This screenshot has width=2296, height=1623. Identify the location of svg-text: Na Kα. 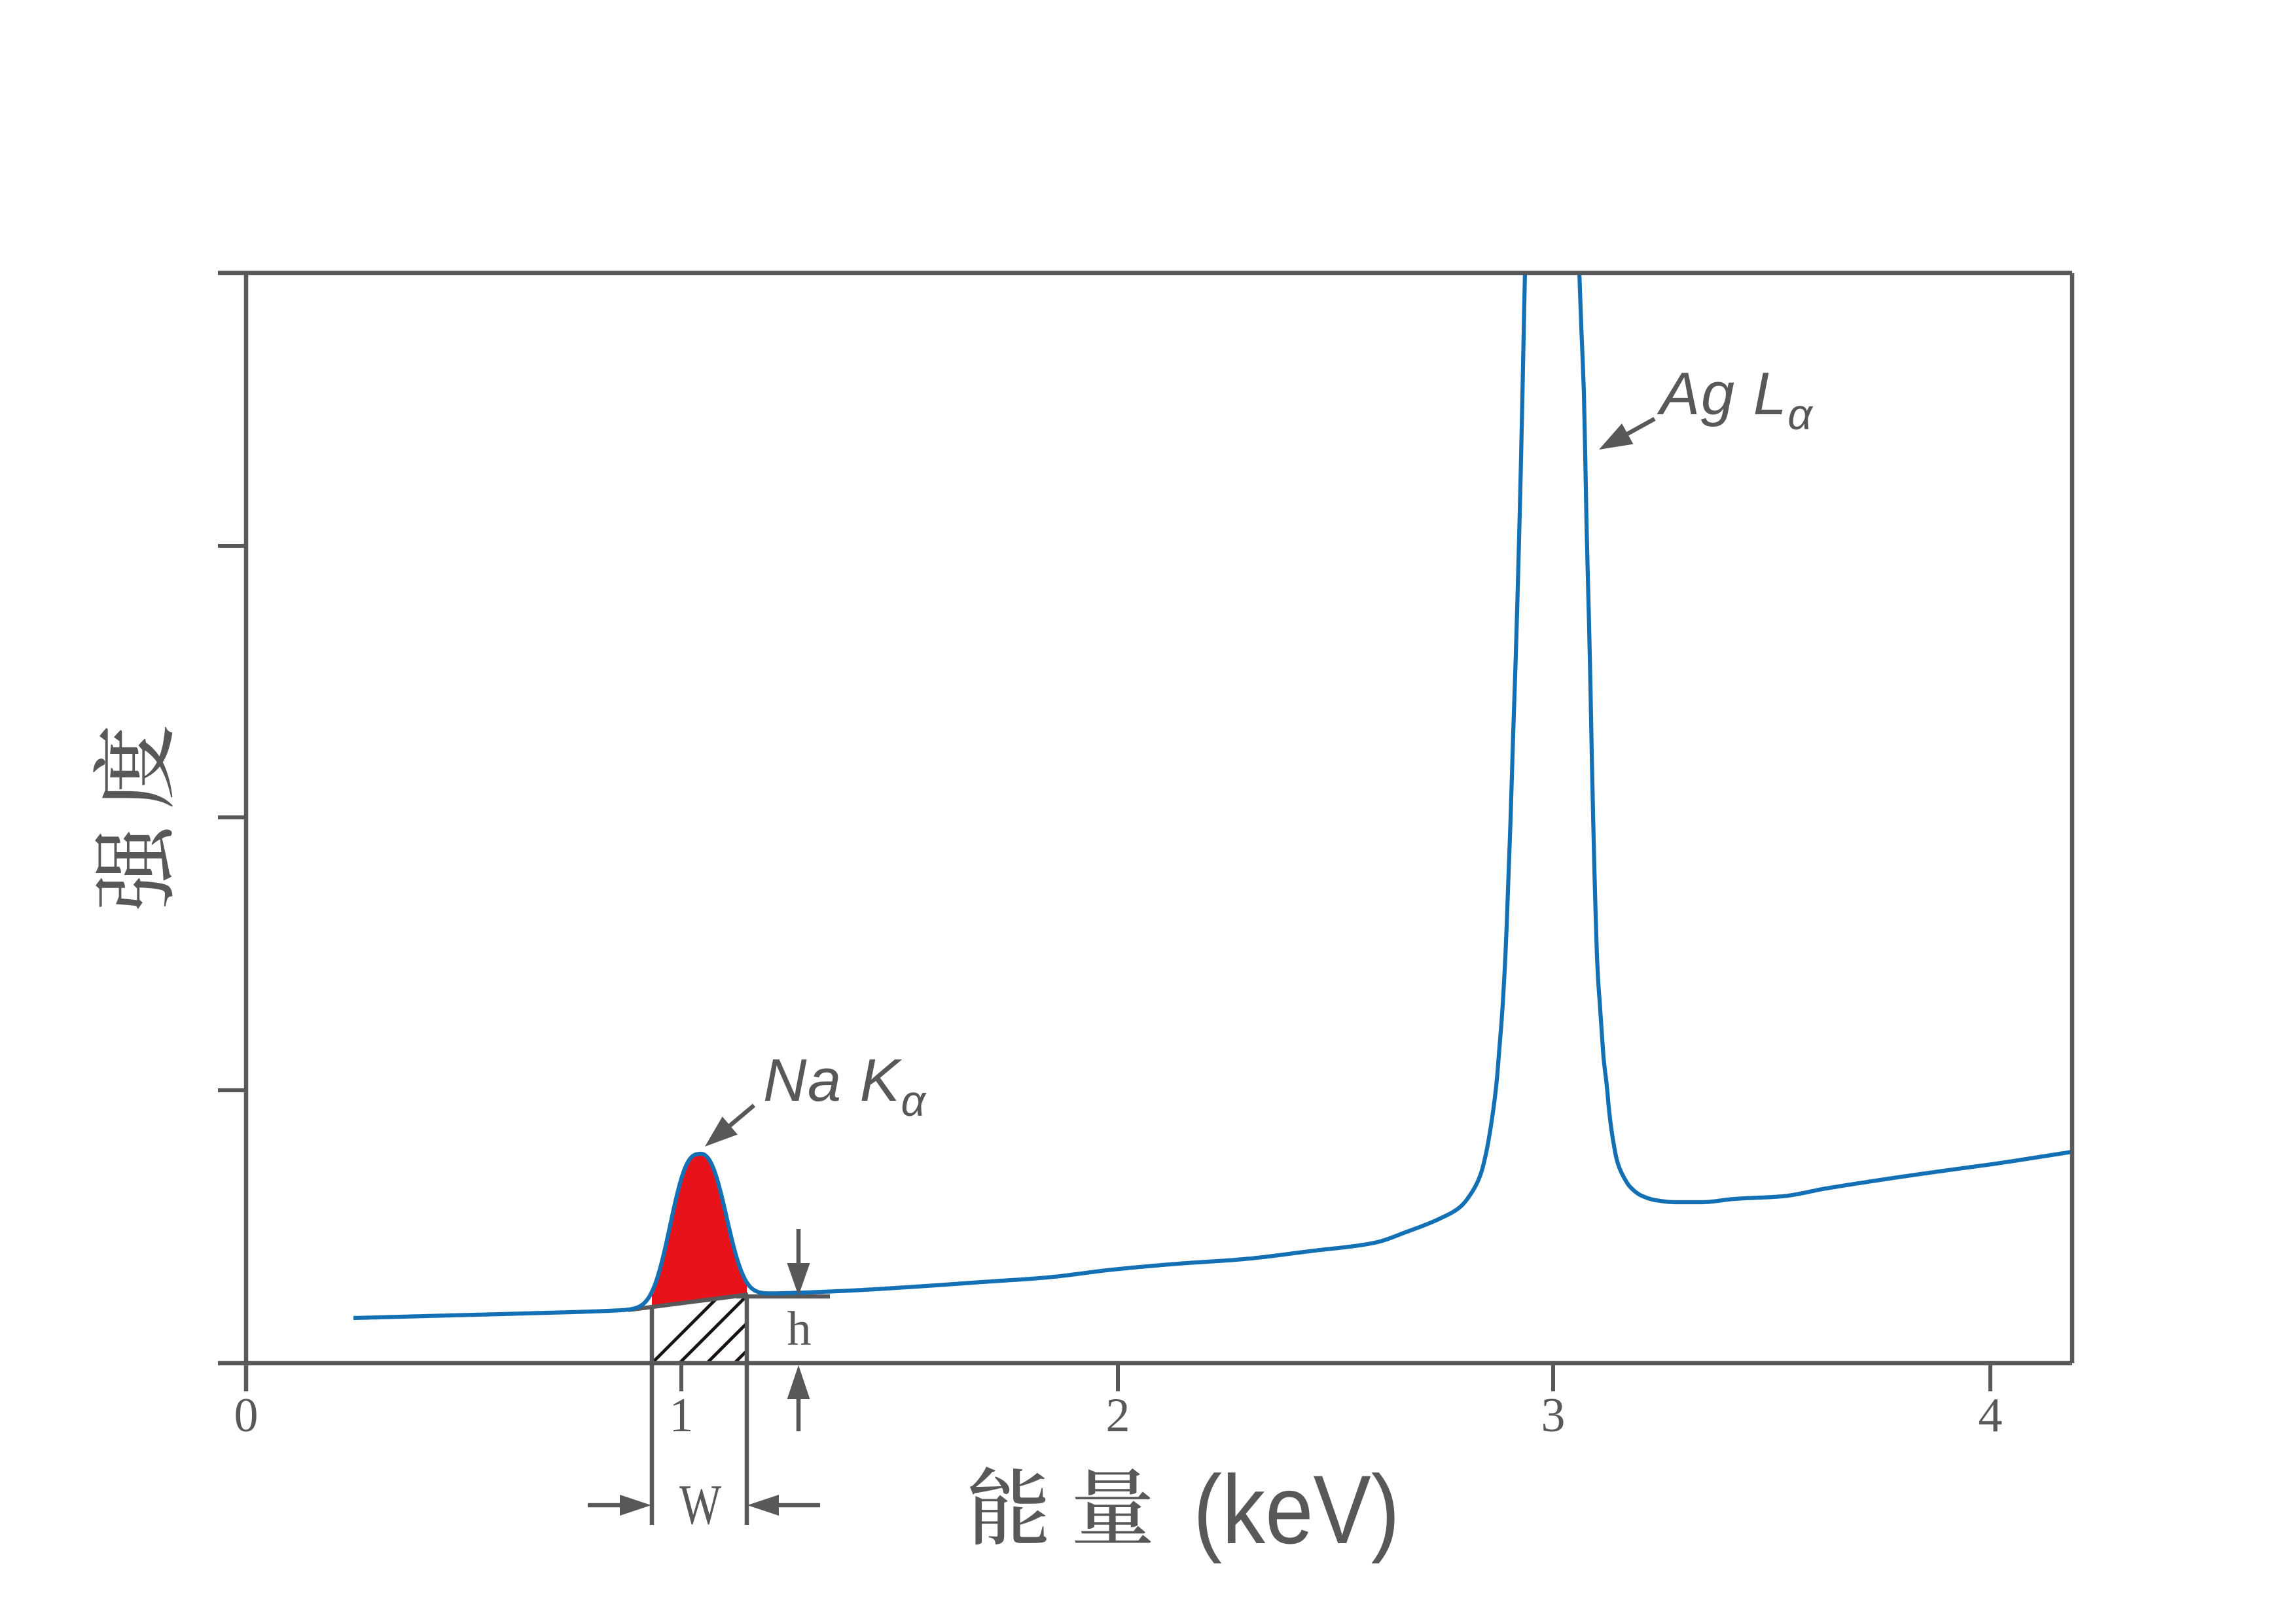
(845, 1086).